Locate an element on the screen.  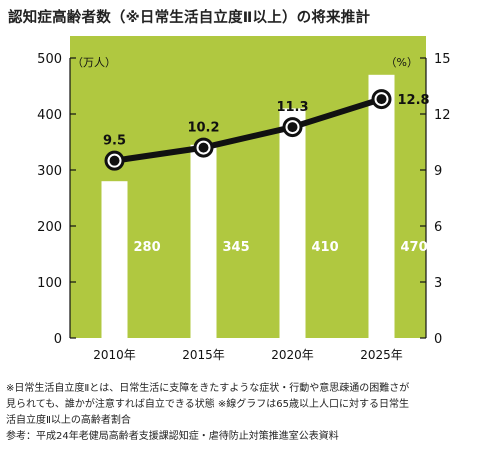
line-value-label: 11.3 is located at coordinates (292, 107).